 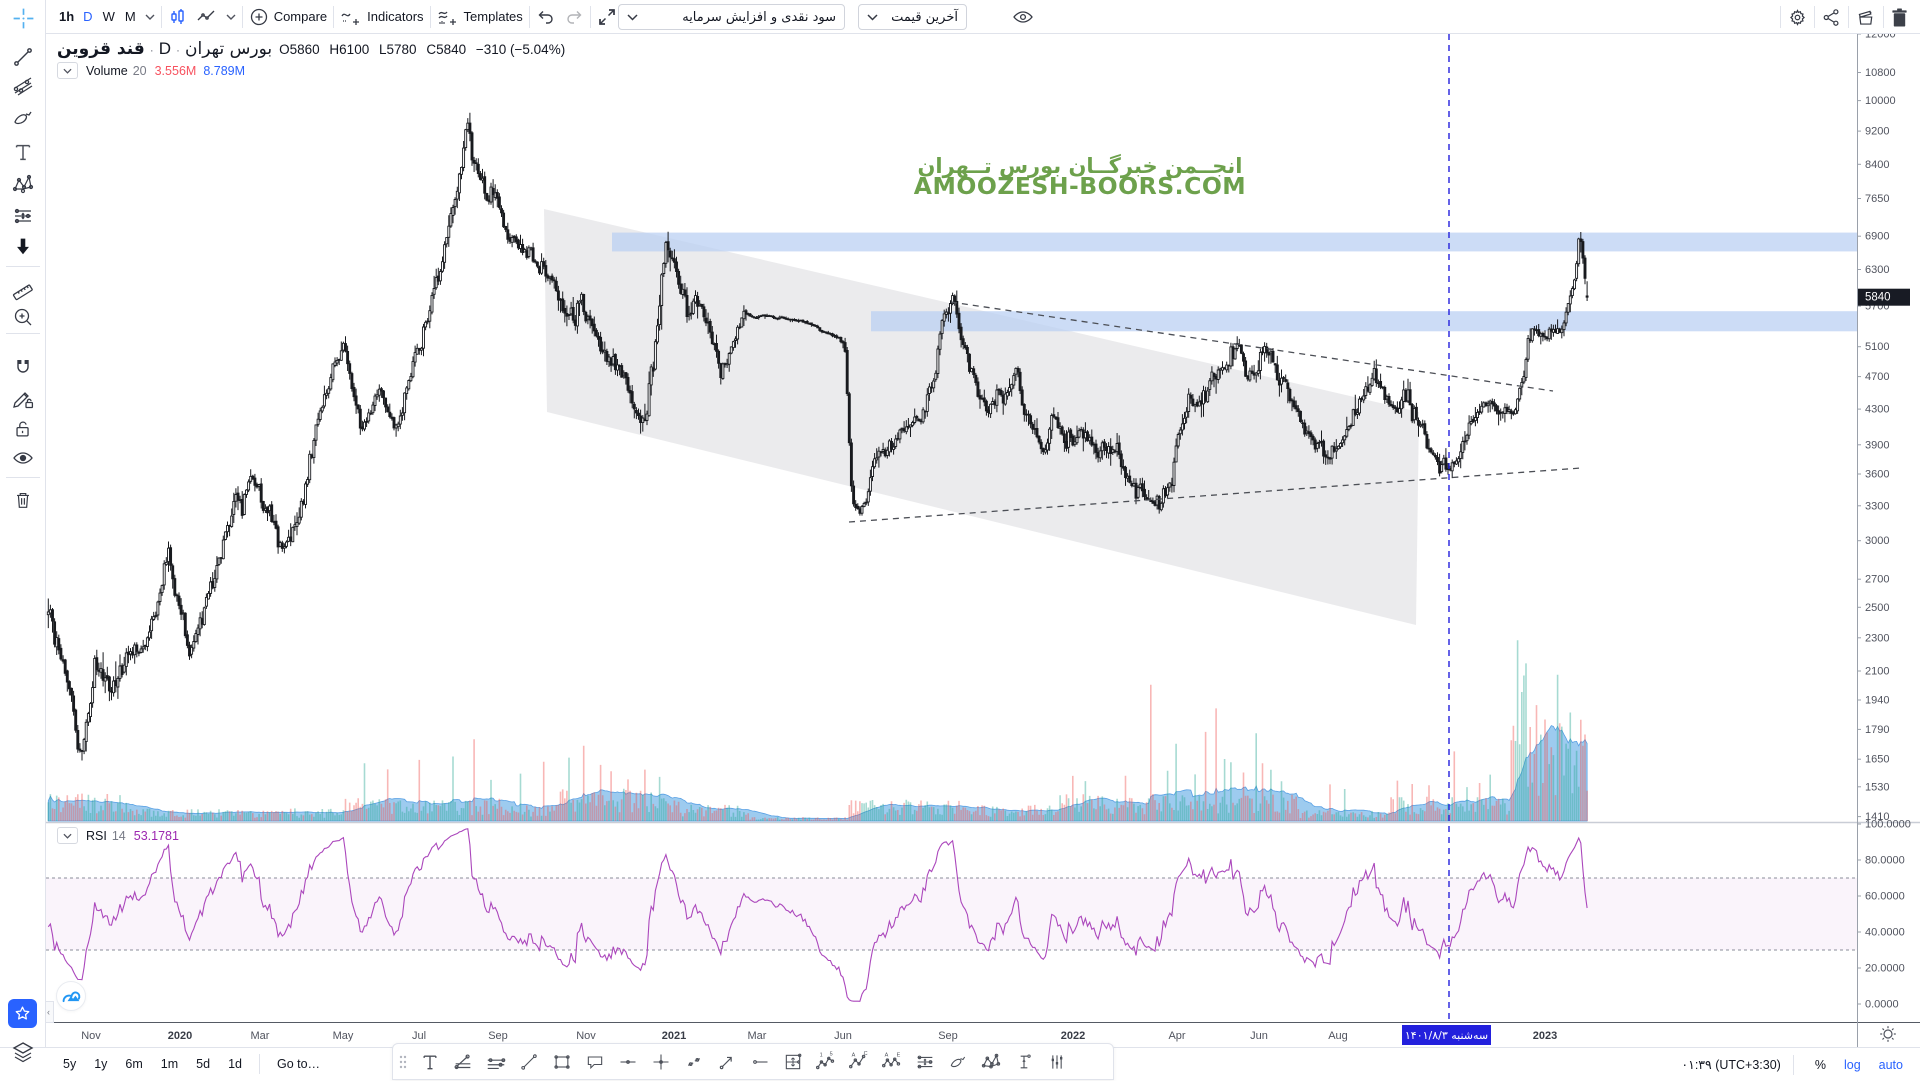 What do you see at coordinates (96, 835) in the screenshot?
I see `rsi-indicator-name: RSI` at bounding box center [96, 835].